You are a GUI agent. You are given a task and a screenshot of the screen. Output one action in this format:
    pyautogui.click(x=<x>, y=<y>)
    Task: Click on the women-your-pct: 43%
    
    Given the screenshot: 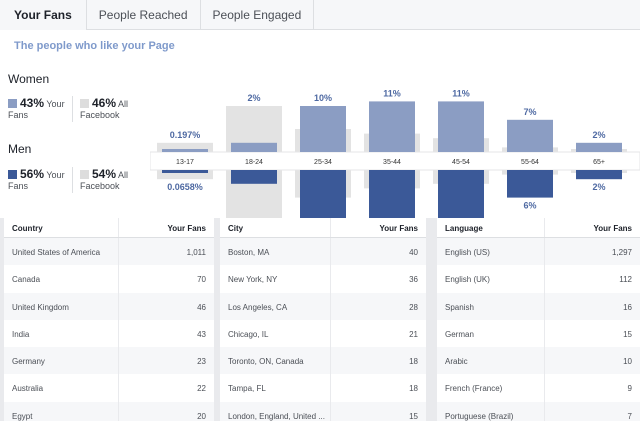 What is the action you would take?
    pyautogui.click(x=32, y=103)
    